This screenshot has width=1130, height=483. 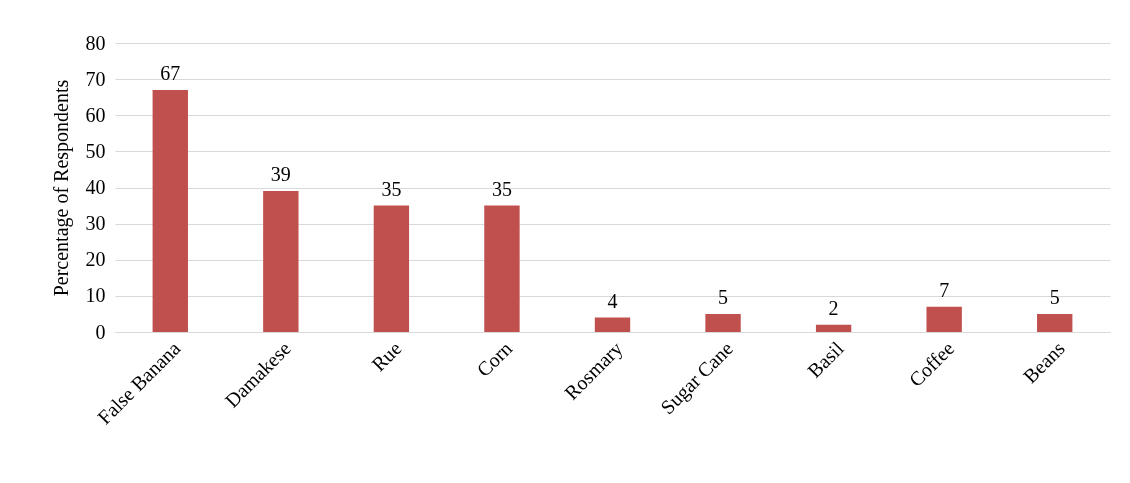 What do you see at coordinates (61, 188) in the screenshot?
I see `y-axis-title: Percentage of Respondents` at bounding box center [61, 188].